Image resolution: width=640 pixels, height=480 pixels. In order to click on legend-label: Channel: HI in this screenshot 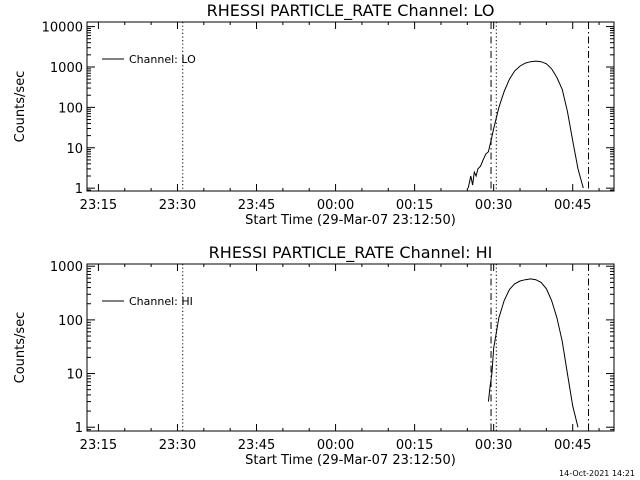, I will do `click(161, 301)`.